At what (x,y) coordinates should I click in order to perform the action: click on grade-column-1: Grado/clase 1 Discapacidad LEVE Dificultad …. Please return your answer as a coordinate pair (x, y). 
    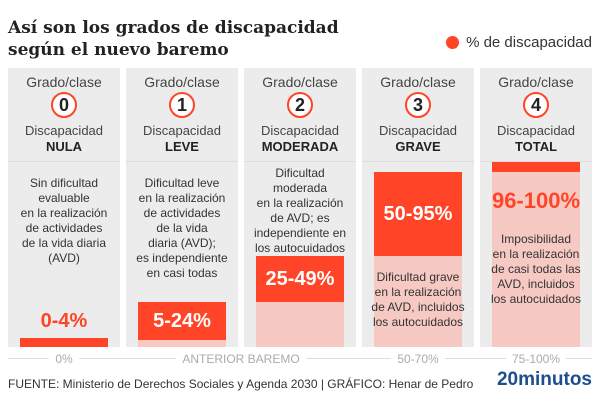
    Looking at the image, I should click on (182, 207).